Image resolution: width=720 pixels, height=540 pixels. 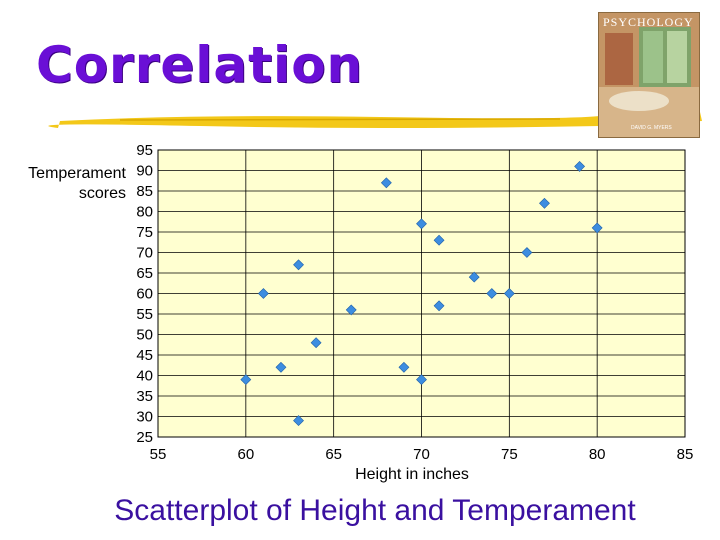 What do you see at coordinates (144, 396) in the screenshot?
I see `y-tick-label: 35` at bounding box center [144, 396].